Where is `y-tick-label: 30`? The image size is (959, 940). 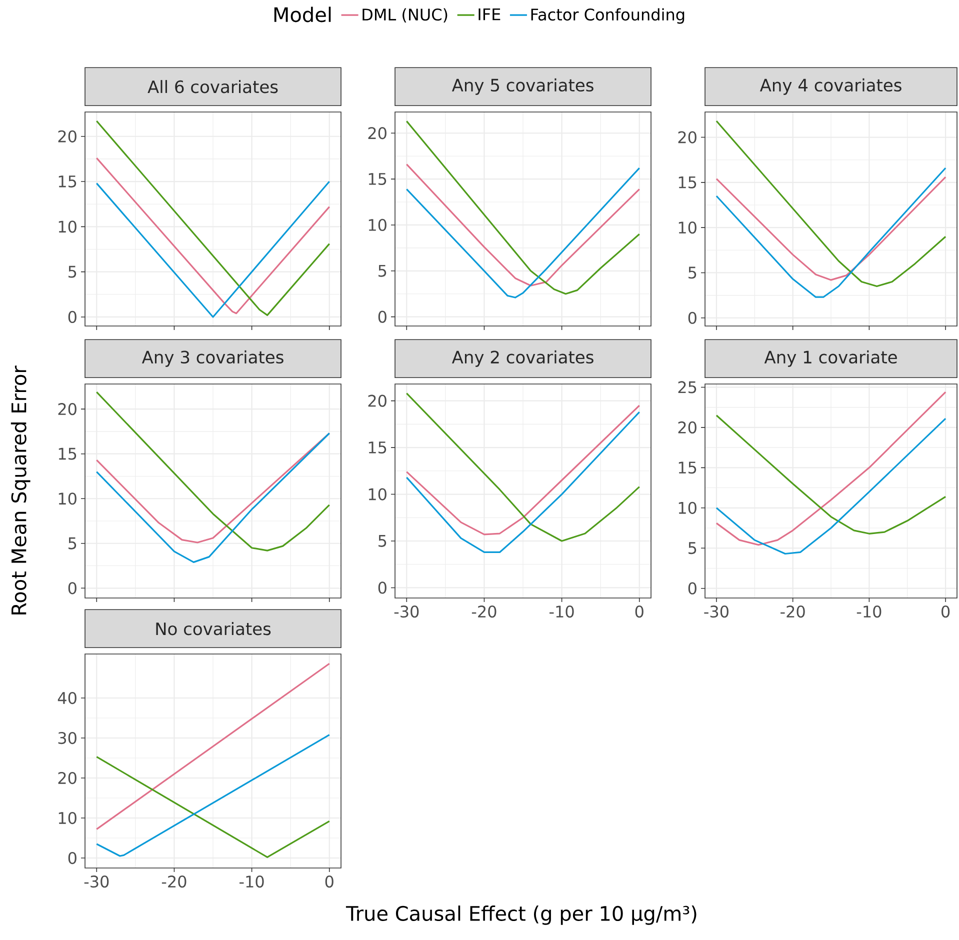
y-tick-label: 30 is located at coordinates (67, 738).